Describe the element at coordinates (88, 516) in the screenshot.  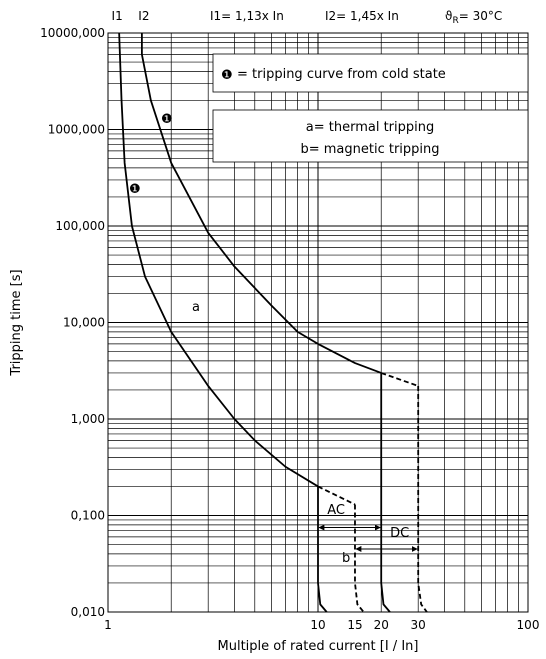
I see `y-tick-label: 0,100` at that location.